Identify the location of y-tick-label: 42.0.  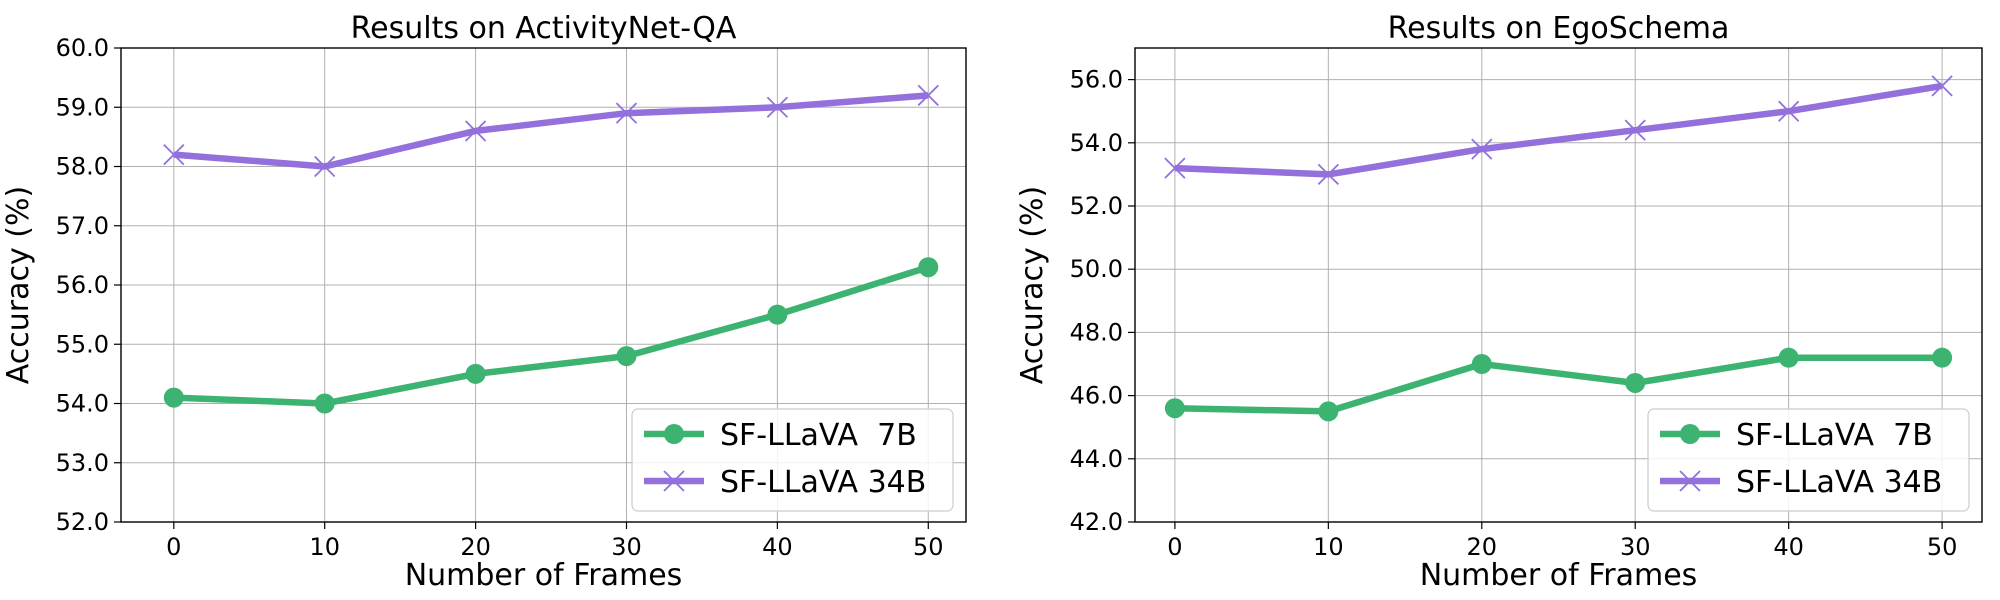
(1096, 522).